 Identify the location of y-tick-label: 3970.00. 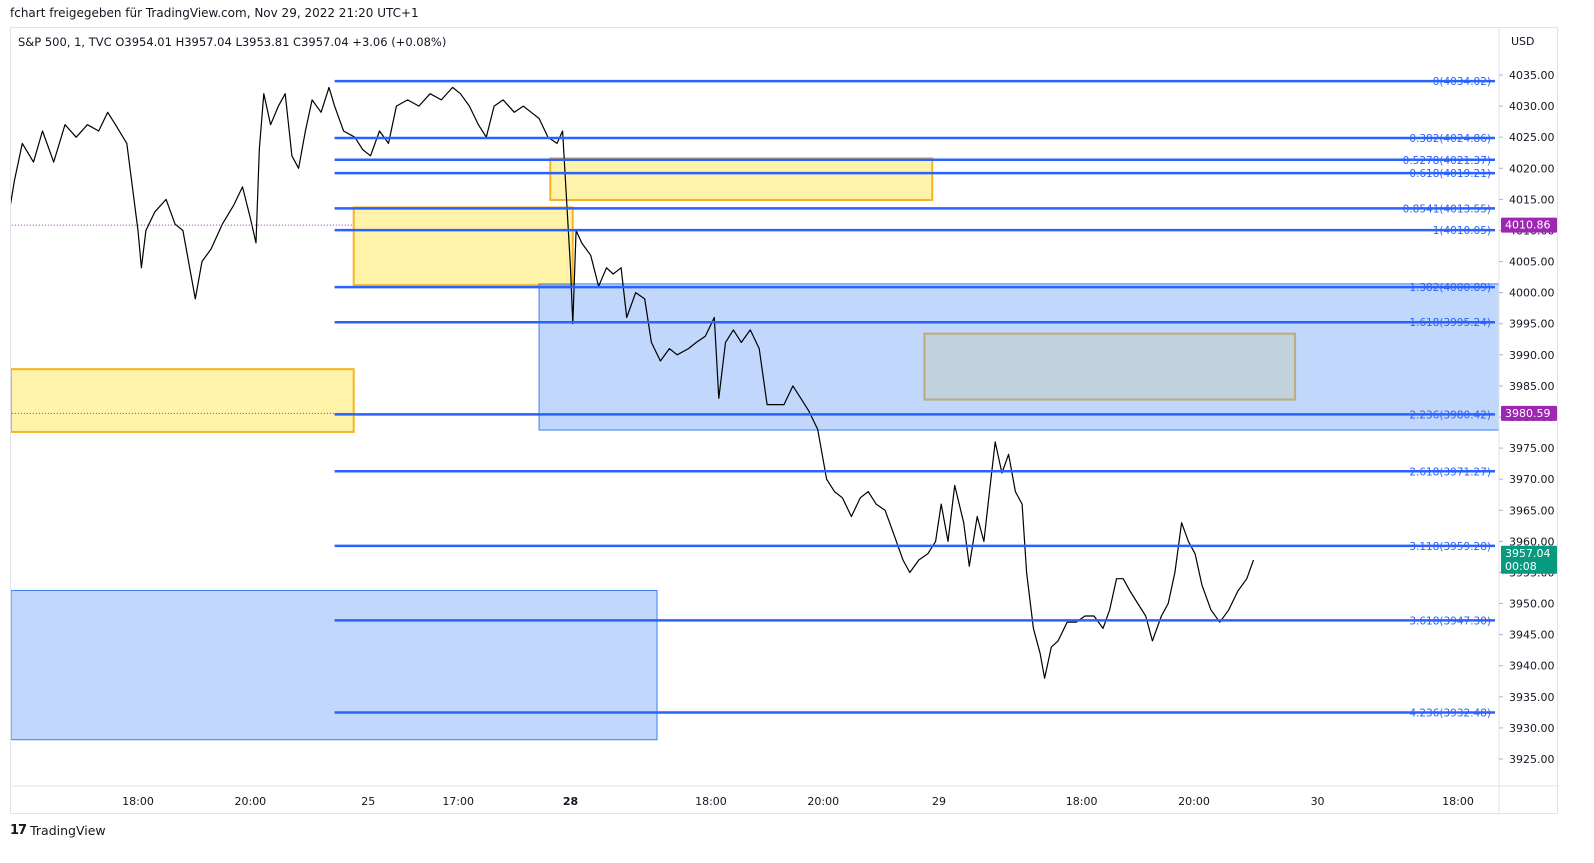
(1532, 479).